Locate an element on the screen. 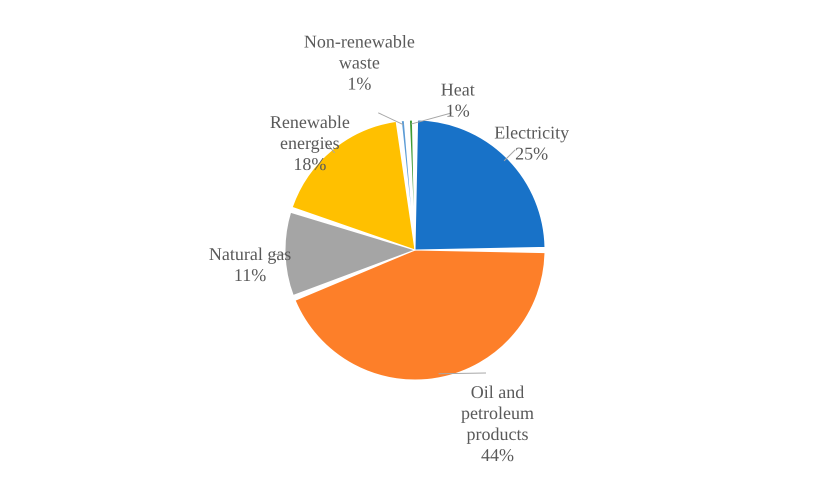 The image size is (830, 480). slice-label: Electricity is located at coordinates (532, 132).